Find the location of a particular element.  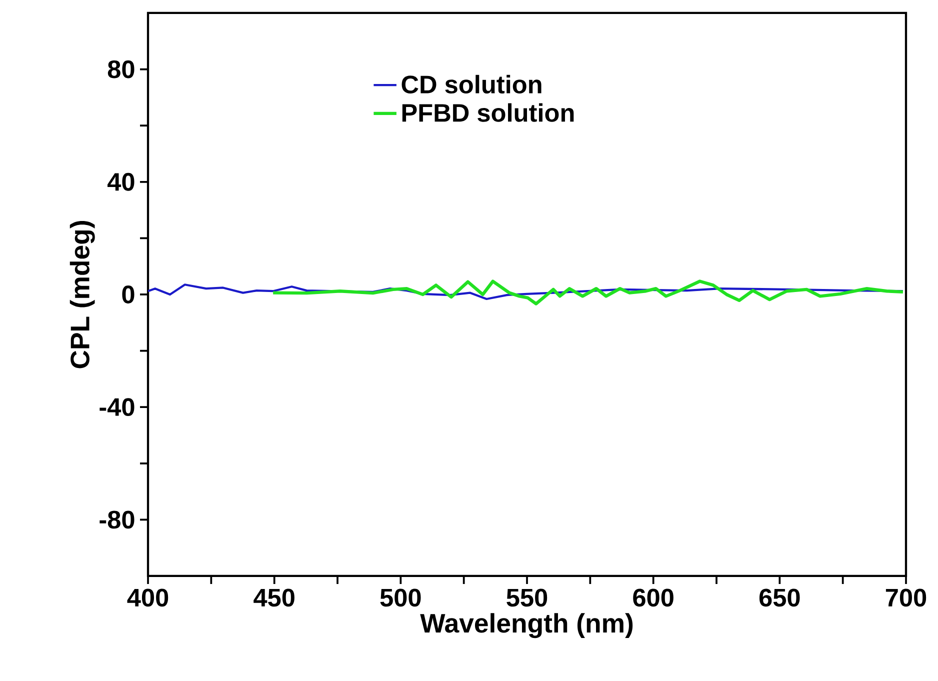

y-tick-label: 40 is located at coordinates (120, 181).